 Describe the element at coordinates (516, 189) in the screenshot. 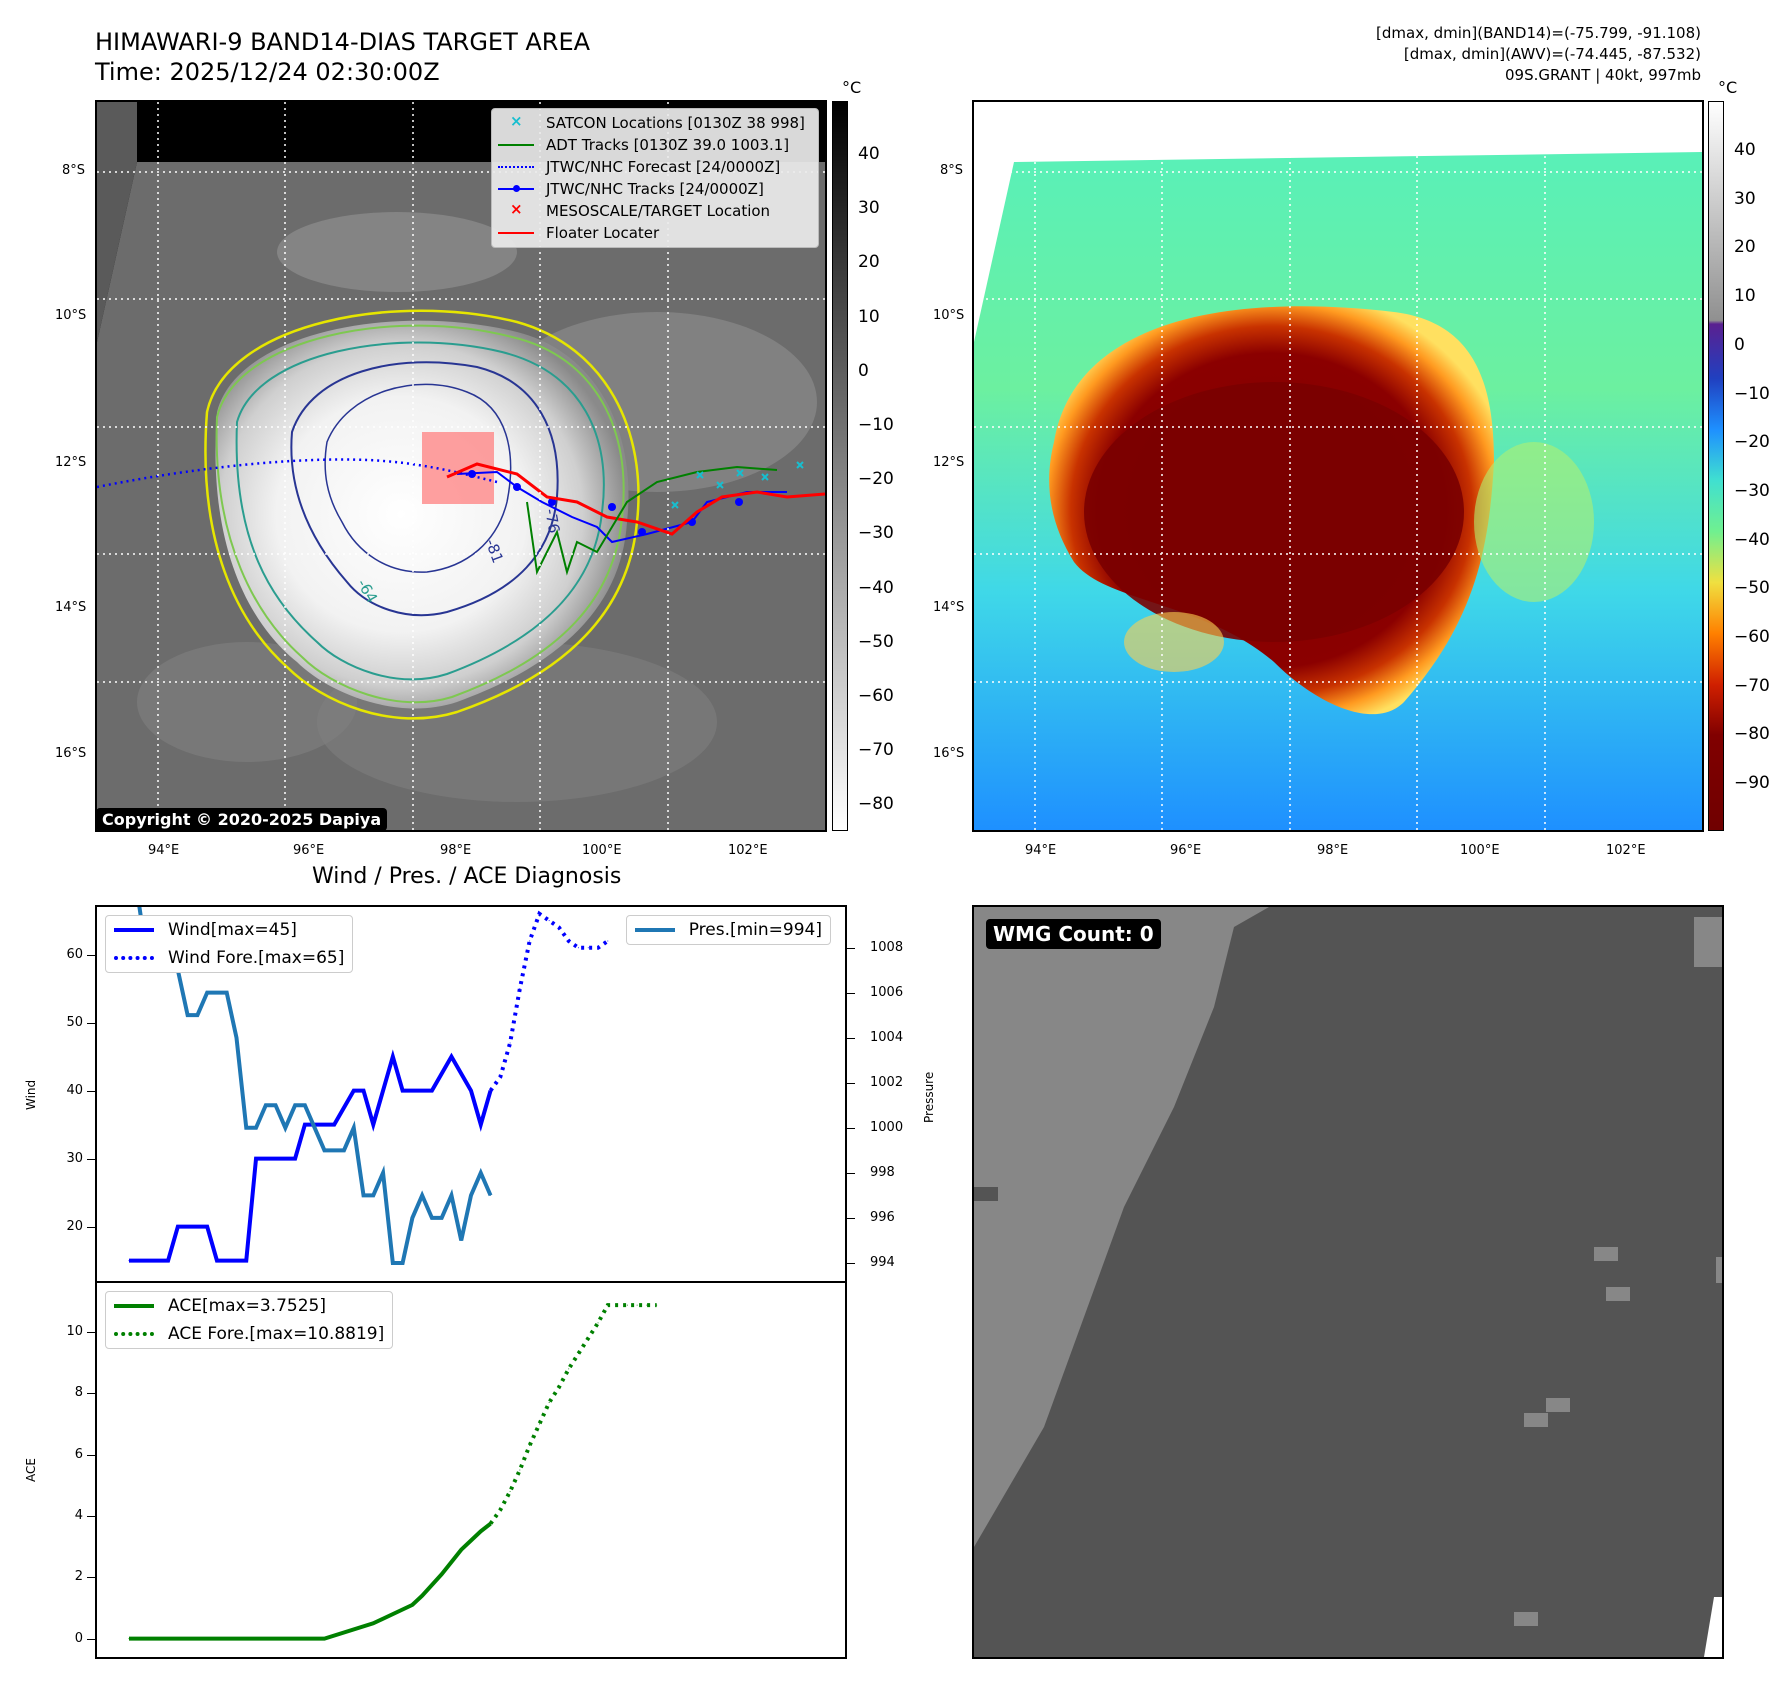

I see `line-dot-icon` at that location.